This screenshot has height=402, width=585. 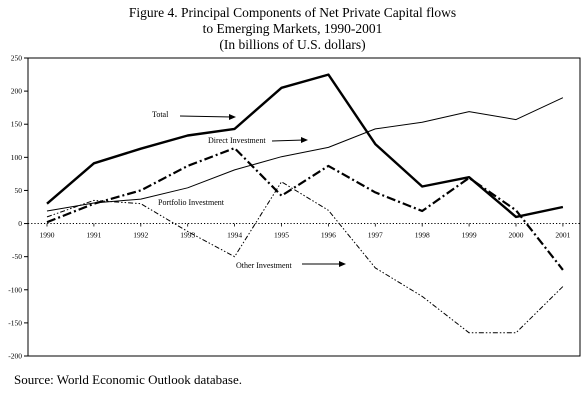 What do you see at coordinates (140, 235) in the screenshot?
I see `x-tick-label: 1992` at bounding box center [140, 235].